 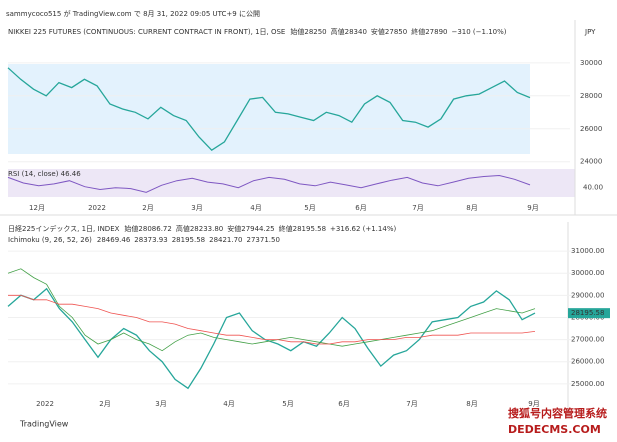 What do you see at coordinates (554, 429) in the screenshot?
I see `watermark: DEDECMS.COM` at bounding box center [554, 429].